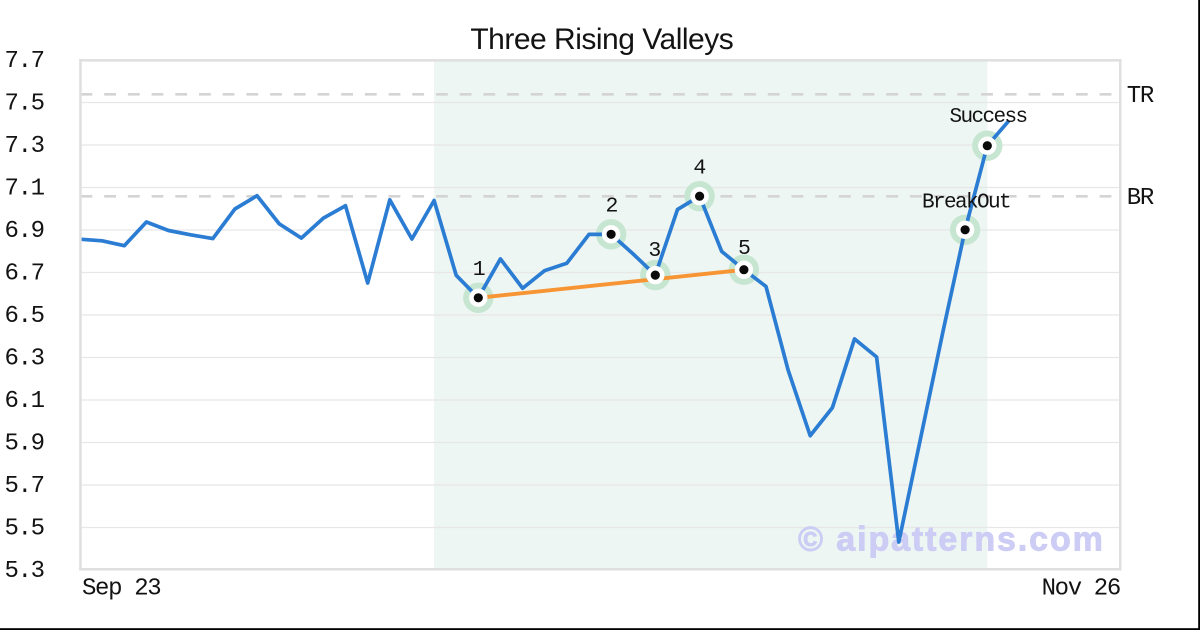  I want to click on svg-text: 5.5, so click(24, 529).